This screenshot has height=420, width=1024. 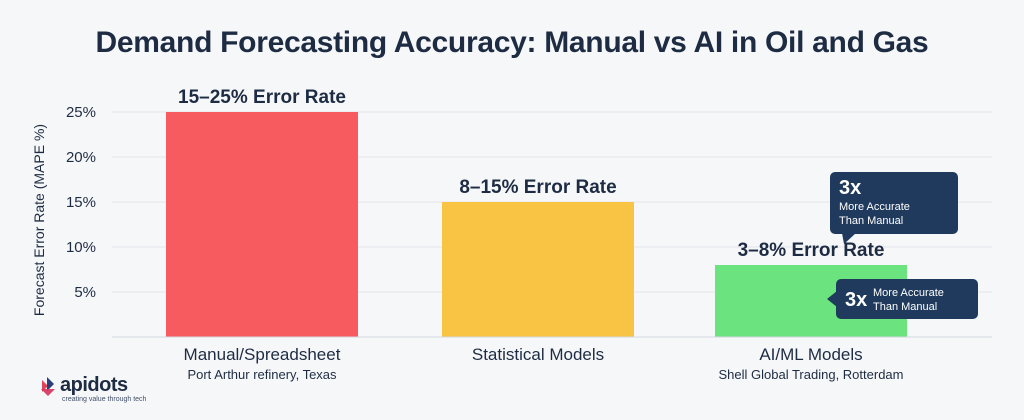 What do you see at coordinates (811, 250) in the screenshot?
I see `data-label: 3–8% Error Rate` at bounding box center [811, 250].